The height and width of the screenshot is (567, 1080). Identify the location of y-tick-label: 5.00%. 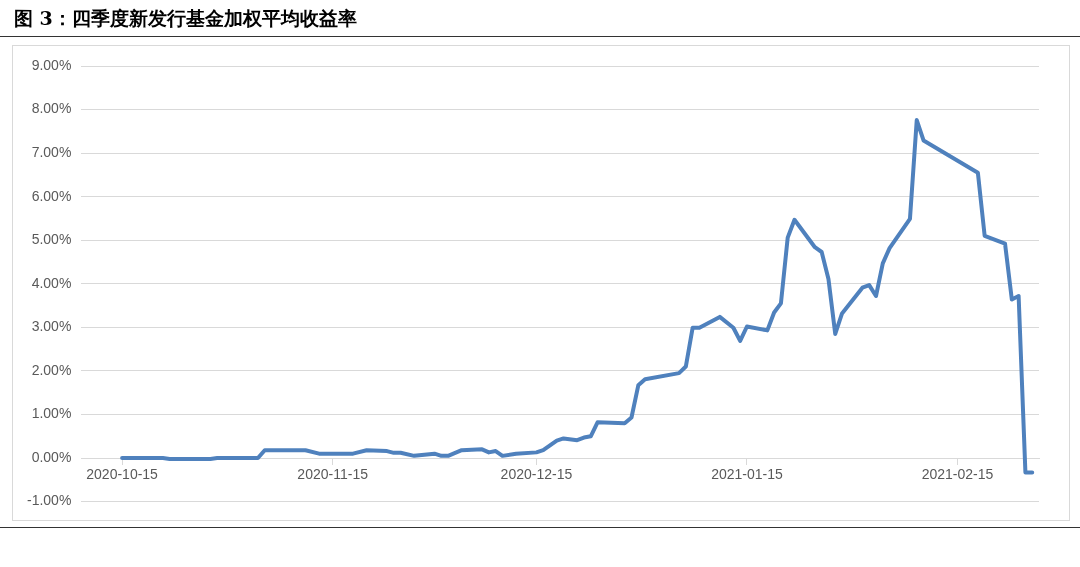
(51, 239).